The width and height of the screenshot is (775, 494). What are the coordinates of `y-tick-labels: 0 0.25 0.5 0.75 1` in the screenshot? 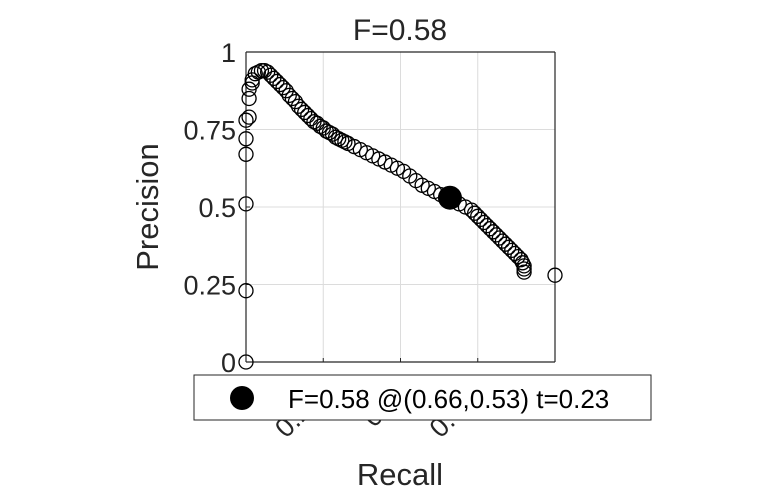 It's located at (209, 208).